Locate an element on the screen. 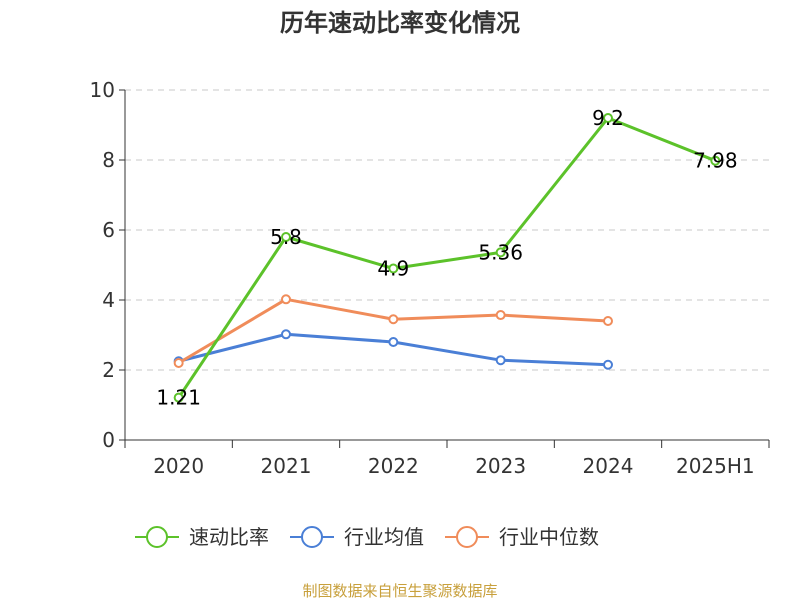 The height and width of the screenshot is (600, 800). x-tick-label-2025H1: 2025H1 is located at coordinates (715, 466).